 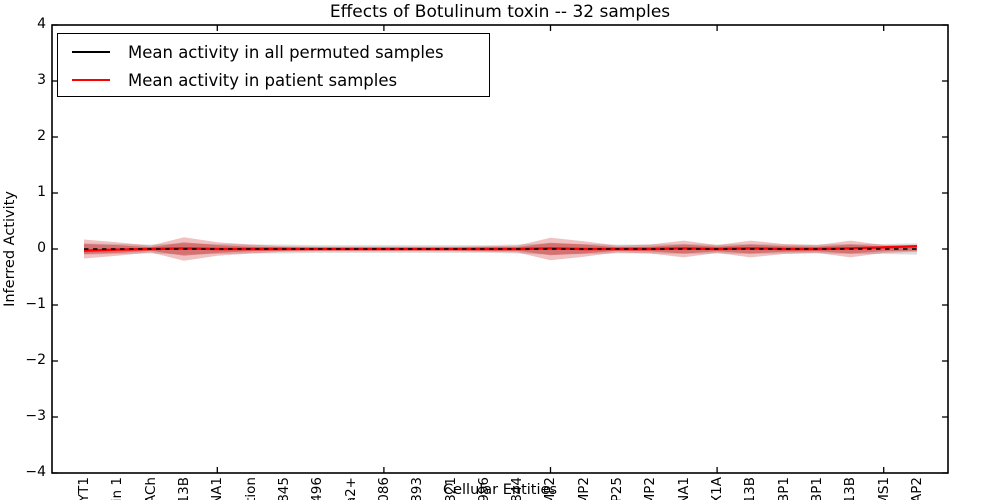 What do you see at coordinates (35, 360) in the screenshot?
I see `y-tick-label: −2` at bounding box center [35, 360].